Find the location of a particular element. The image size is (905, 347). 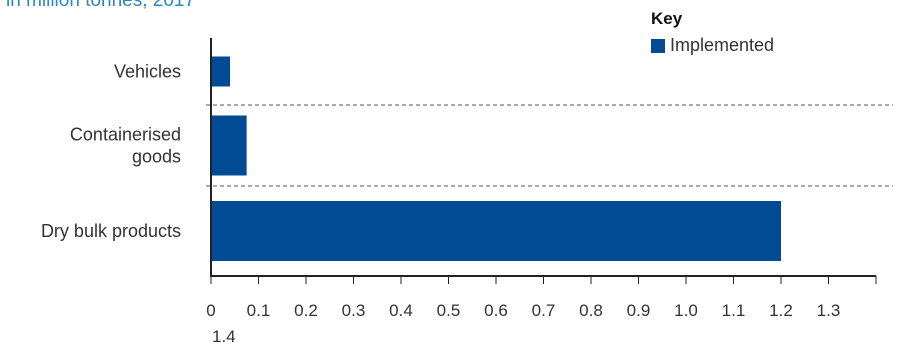

x-tick-label-6: 0.6 is located at coordinates (496, 310).